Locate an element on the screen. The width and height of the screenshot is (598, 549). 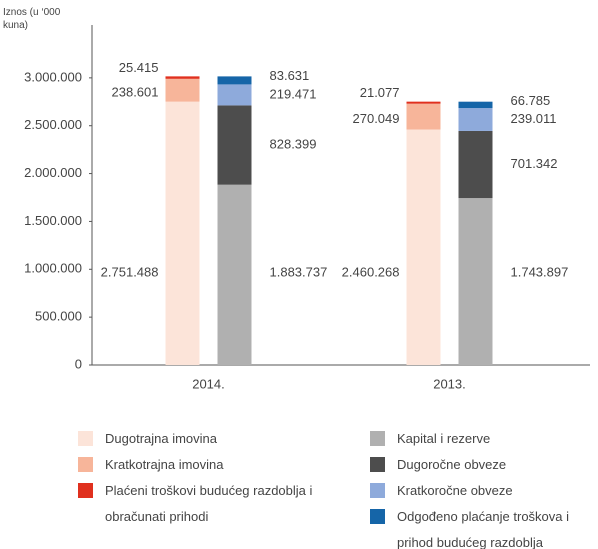
legend-item: Kapital i rezerve is located at coordinates (483, 439).